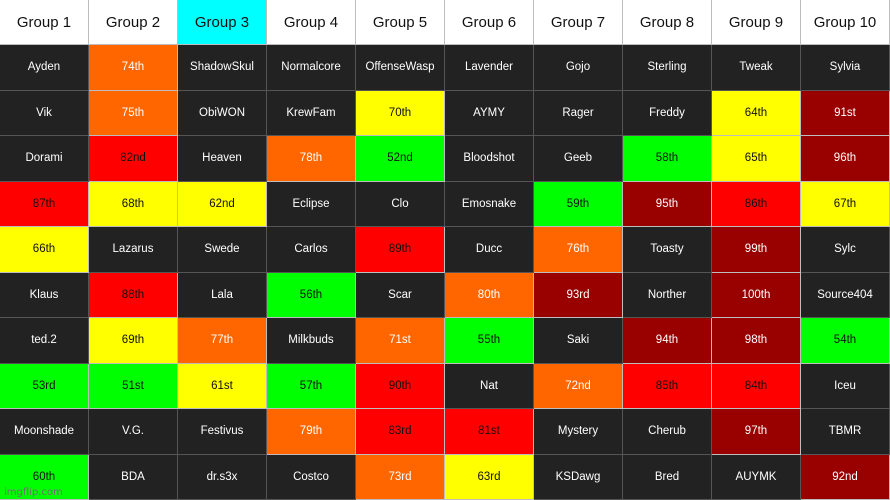 The height and width of the screenshot is (500, 890). Describe the element at coordinates (311, 68) in the screenshot. I see `grid-cell-r1-c4: Normalcore` at that location.